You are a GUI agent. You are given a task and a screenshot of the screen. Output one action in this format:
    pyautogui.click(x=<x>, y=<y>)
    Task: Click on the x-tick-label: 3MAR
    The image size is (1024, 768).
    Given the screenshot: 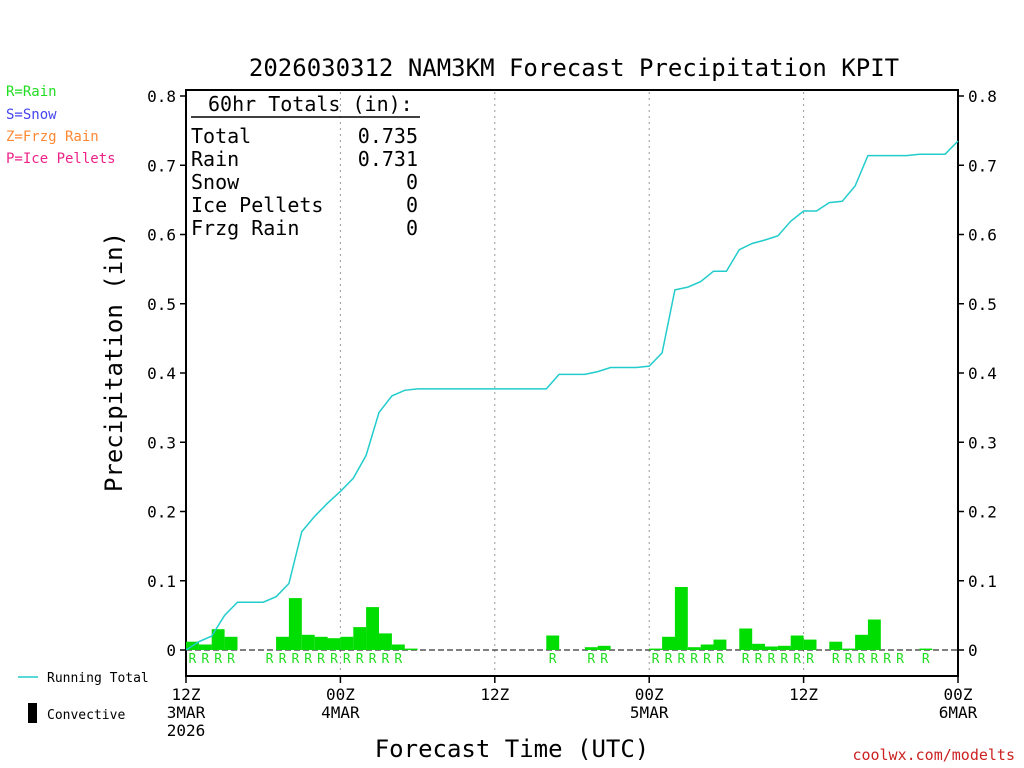 What is the action you would take?
    pyautogui.click(x=186, y=712)
    